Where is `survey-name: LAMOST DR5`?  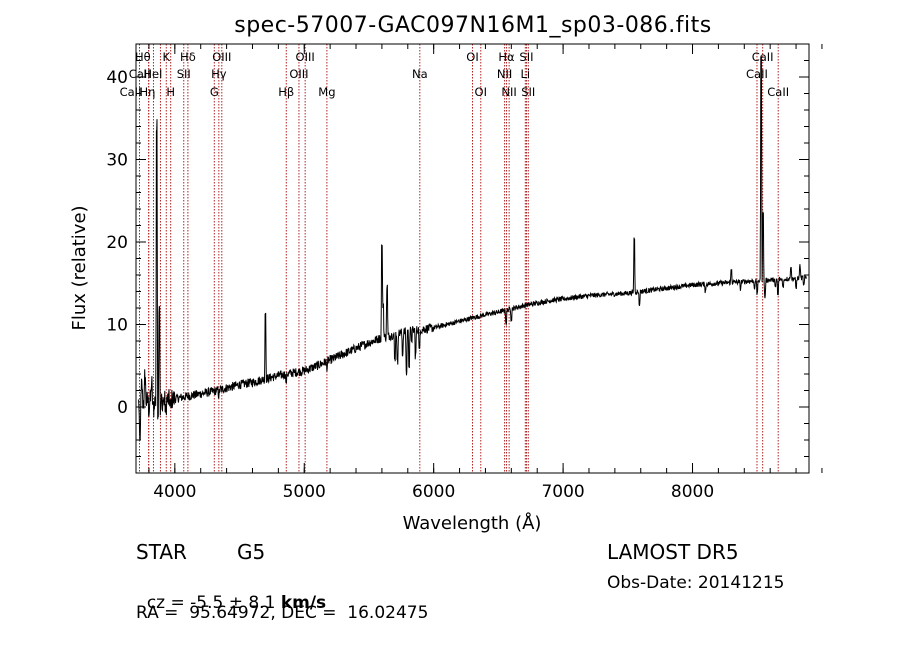 survey-name: LAMOST DR5 is located at coordinates (673, 552).